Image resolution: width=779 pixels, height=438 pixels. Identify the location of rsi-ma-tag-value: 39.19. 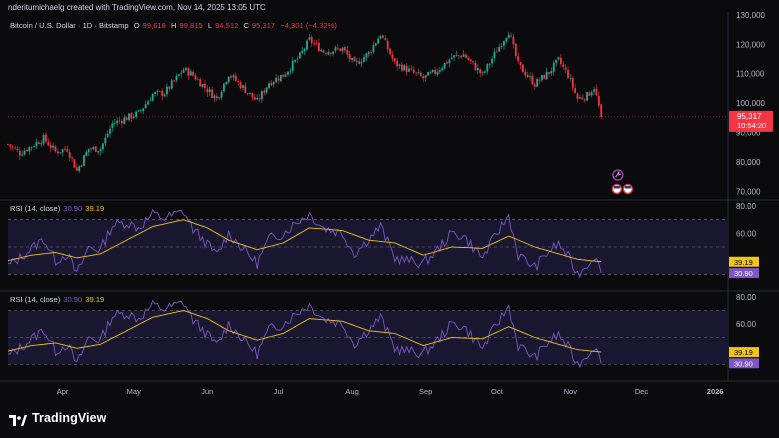
(743, 352).